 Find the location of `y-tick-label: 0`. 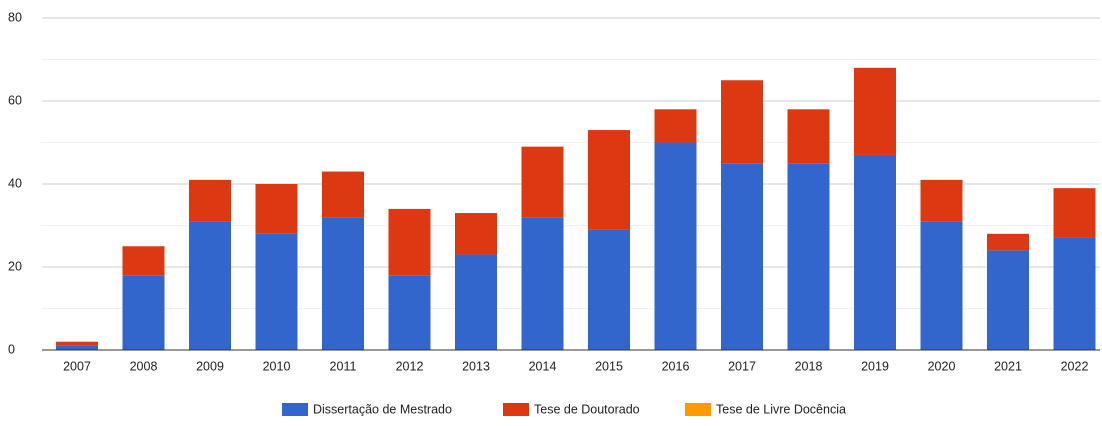

y-tick-label: 0 is located at coordinates (11, 349).